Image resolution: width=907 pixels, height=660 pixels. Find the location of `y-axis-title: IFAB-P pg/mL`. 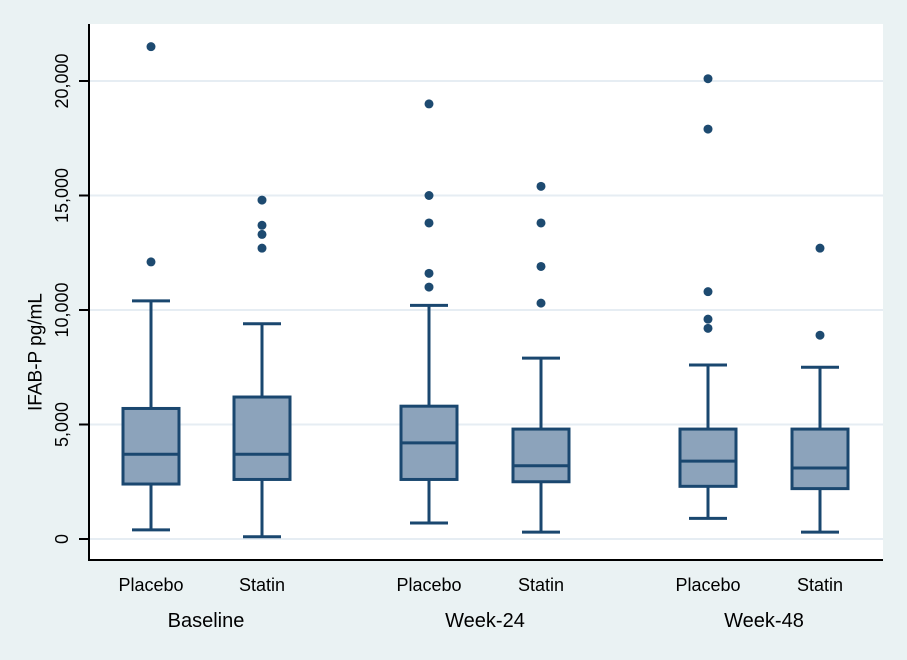

y-axis-title: IFAB-P pg/mL is located at coordinates (36, 352).